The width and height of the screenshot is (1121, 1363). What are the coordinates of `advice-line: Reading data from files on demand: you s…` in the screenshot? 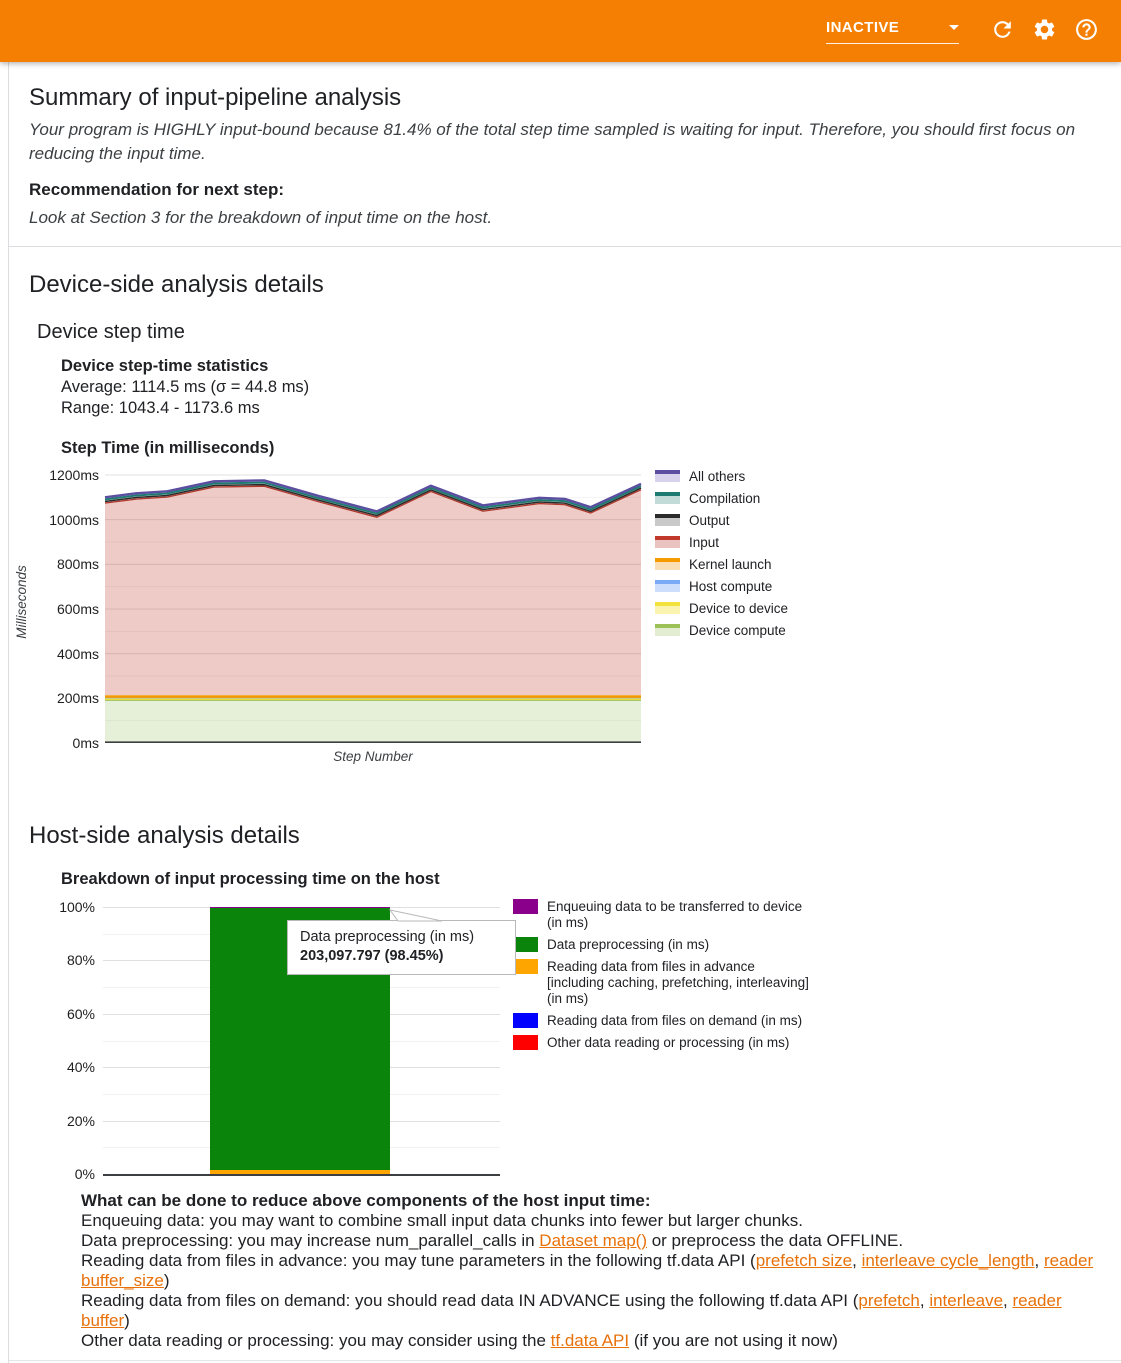 It's located at (588, 1311).